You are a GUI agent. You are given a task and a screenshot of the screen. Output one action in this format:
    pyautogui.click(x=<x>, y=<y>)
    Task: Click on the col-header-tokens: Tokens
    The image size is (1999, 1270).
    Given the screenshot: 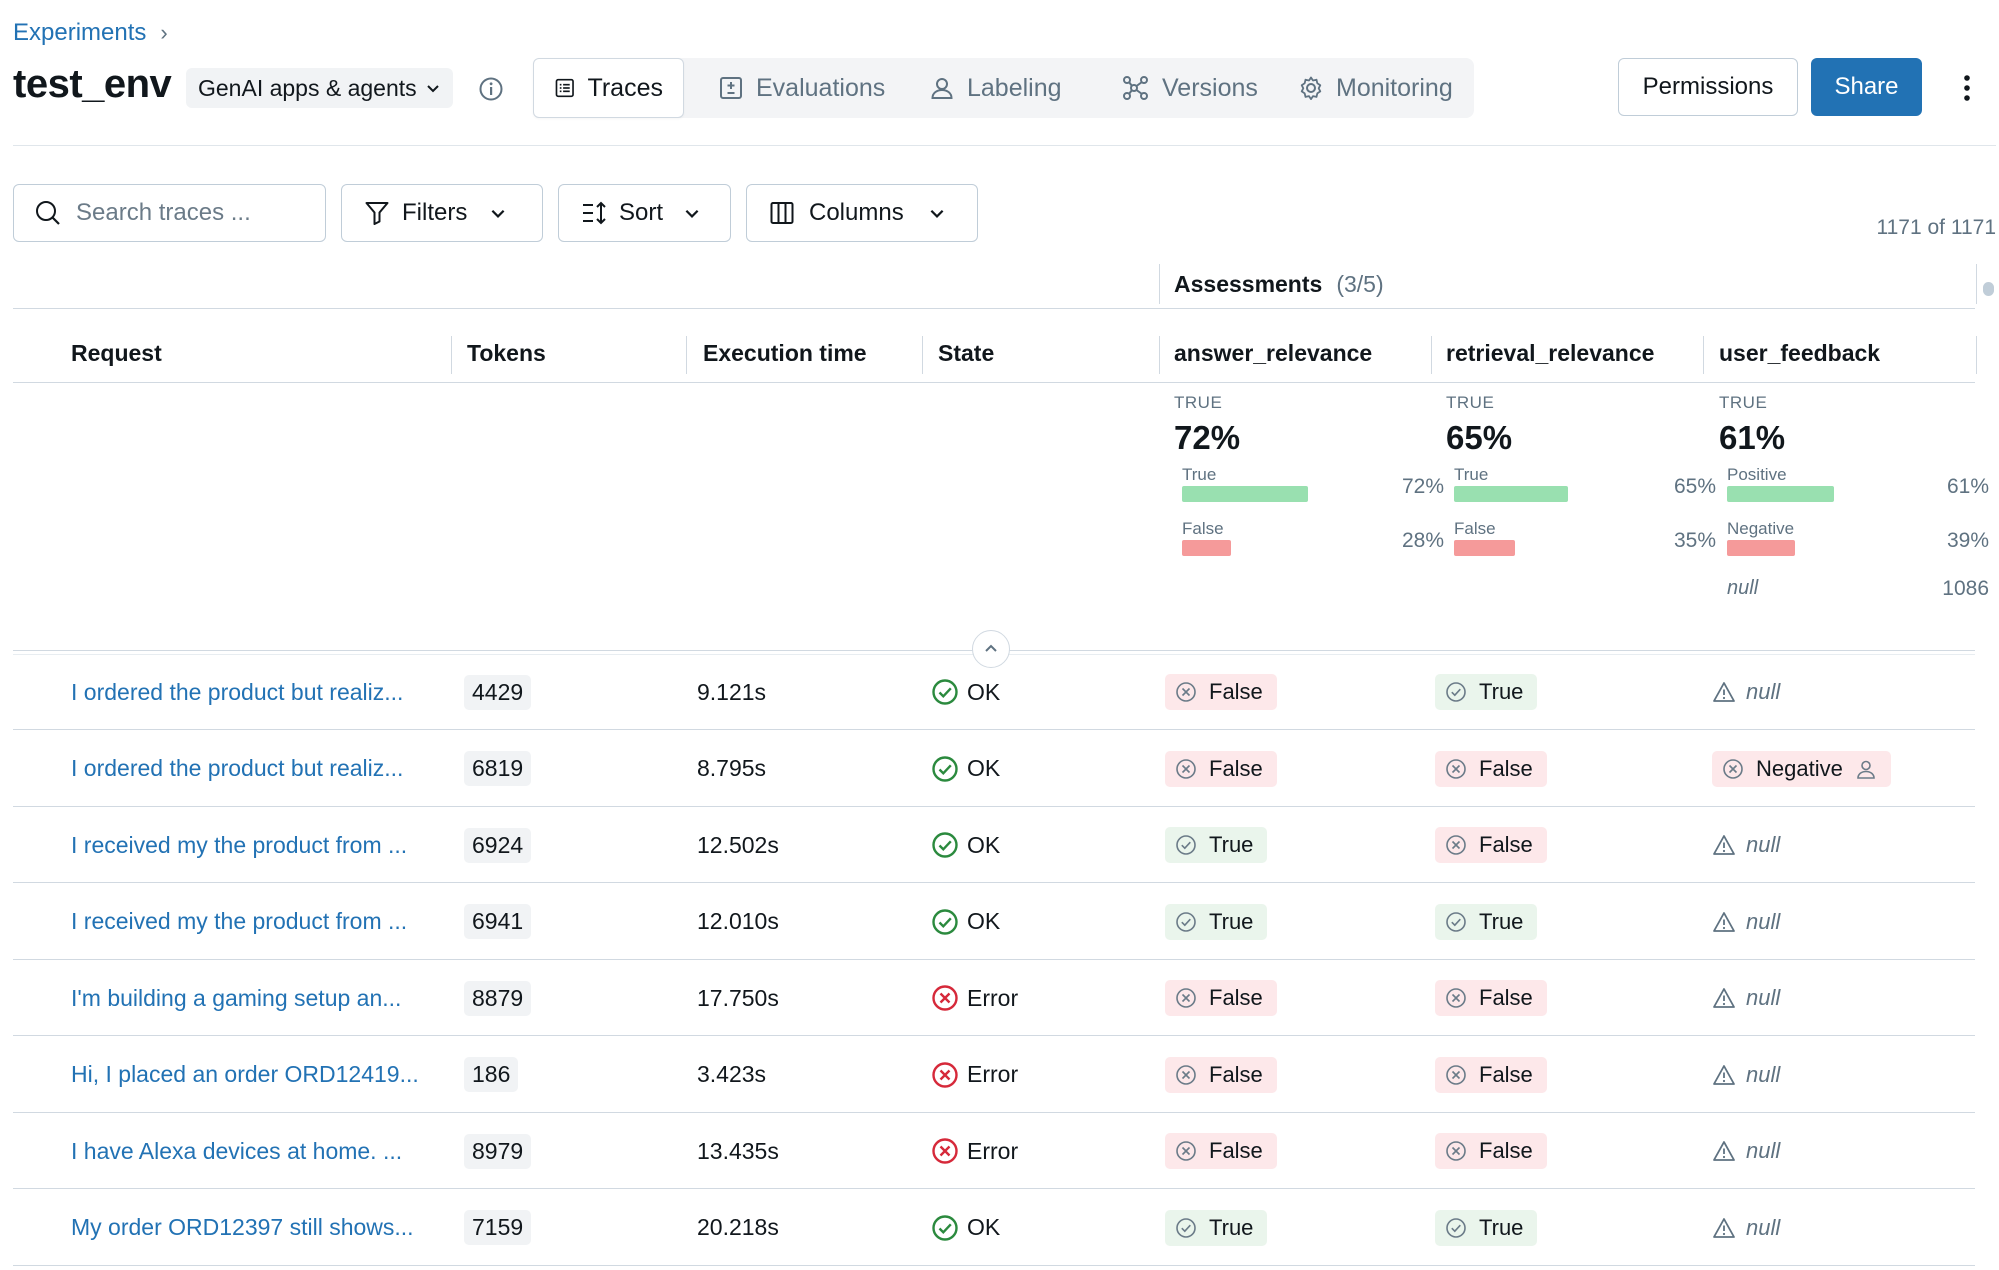 What is the action you would take?
    pyautogui.click(x=506, y=353)
    